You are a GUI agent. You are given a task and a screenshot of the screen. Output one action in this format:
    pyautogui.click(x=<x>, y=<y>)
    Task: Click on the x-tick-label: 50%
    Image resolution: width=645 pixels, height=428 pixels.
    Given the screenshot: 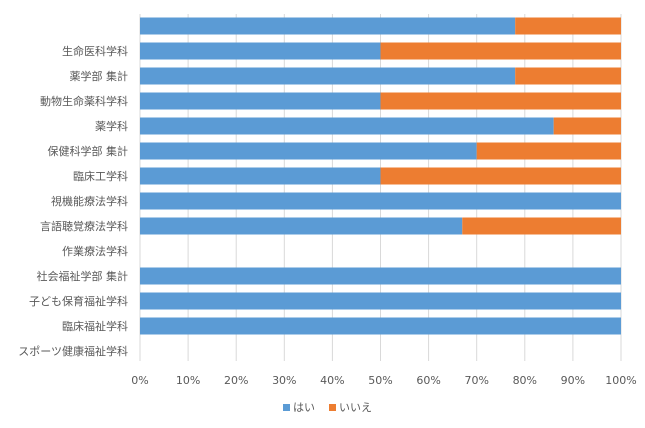 What is the action you would take?
    pyautogui.click(x=380, y=380)
    